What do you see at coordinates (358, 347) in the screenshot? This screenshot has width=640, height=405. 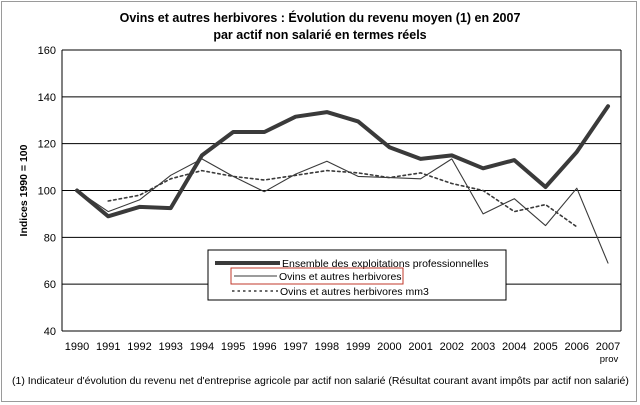 I see `x-tick-label: 1999` at bounding box center [358, 347].